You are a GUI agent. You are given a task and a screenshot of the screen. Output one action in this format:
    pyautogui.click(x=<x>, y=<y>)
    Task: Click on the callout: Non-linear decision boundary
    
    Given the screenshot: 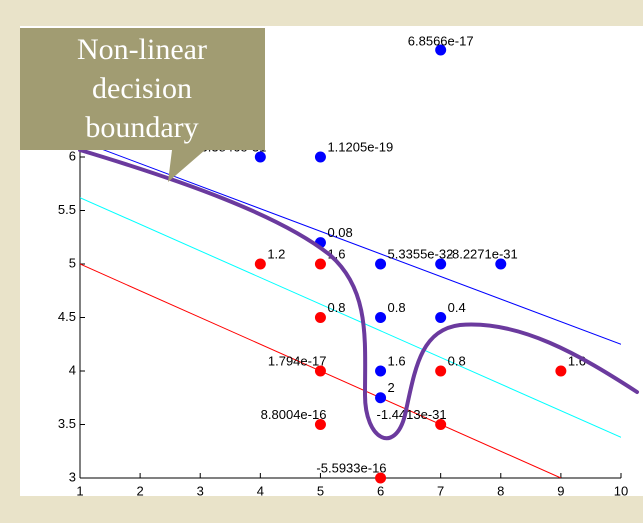 What is the action you would take?
    pyautogui.click(x=142, y=105)
    